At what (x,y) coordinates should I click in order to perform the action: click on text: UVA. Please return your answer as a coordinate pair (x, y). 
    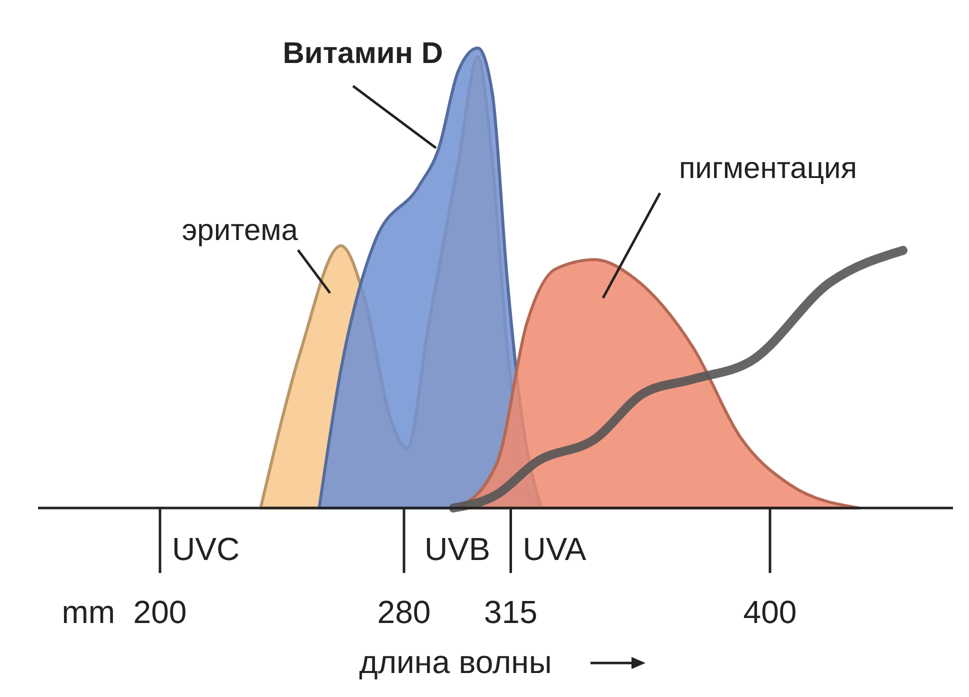
    Looking at the image, I should click on (554, 549).